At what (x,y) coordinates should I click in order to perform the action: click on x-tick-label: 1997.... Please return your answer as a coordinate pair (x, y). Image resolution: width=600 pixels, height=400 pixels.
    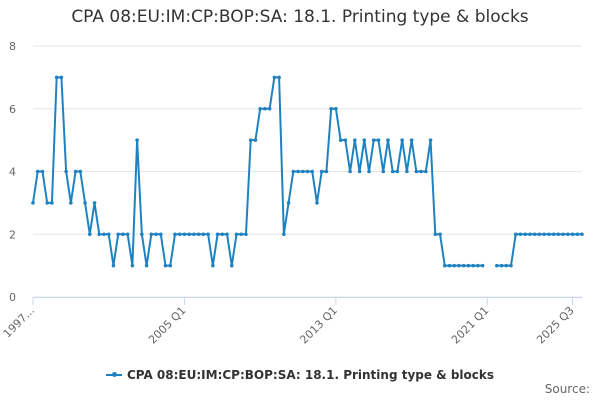
    Looking at the image, I should click on (19, 322).